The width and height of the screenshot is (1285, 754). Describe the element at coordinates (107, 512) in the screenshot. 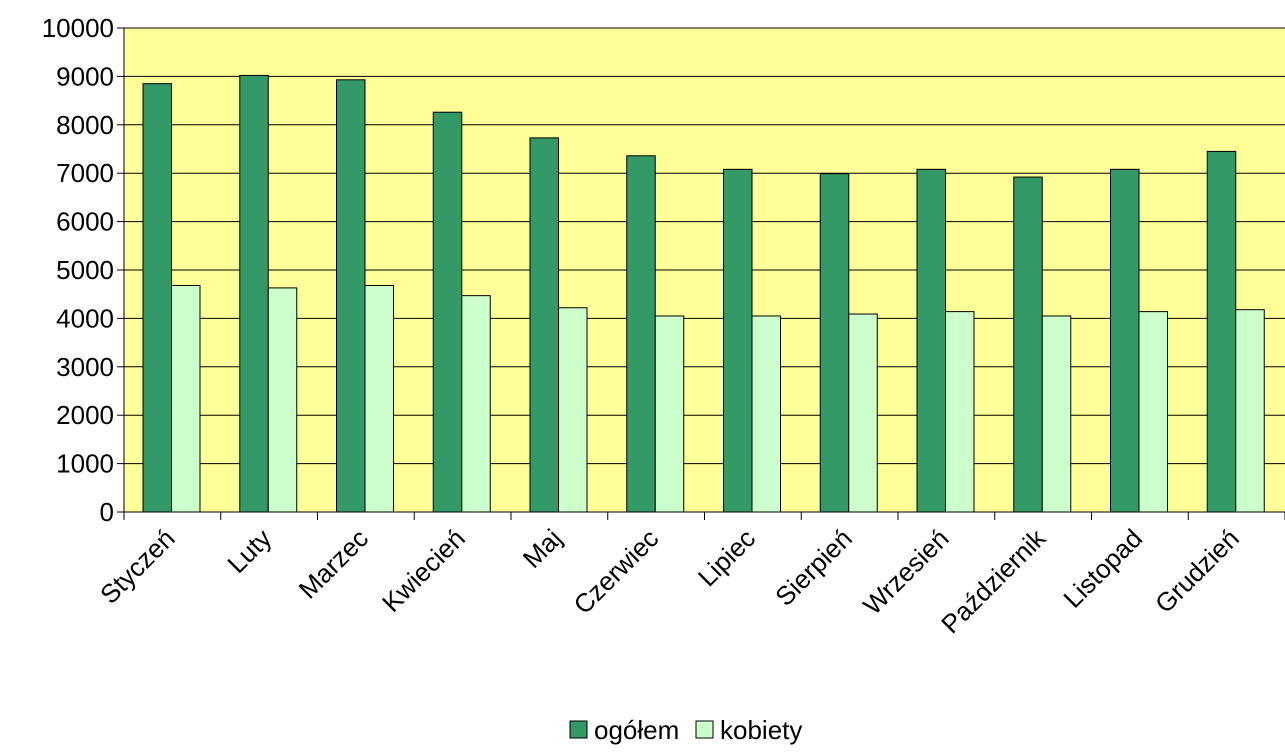

I see `y-tick-label: 0` at that location.